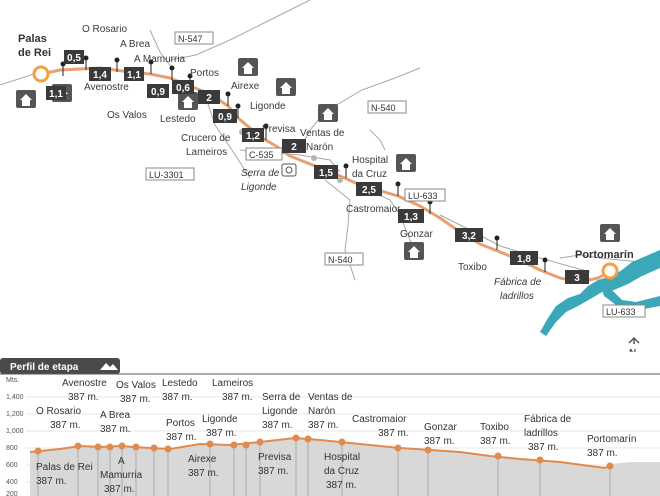  What do you see at coordinates (12, 380) in the screenshot?
I see `y-unit: Mts.` at bounding box center [12, 380].